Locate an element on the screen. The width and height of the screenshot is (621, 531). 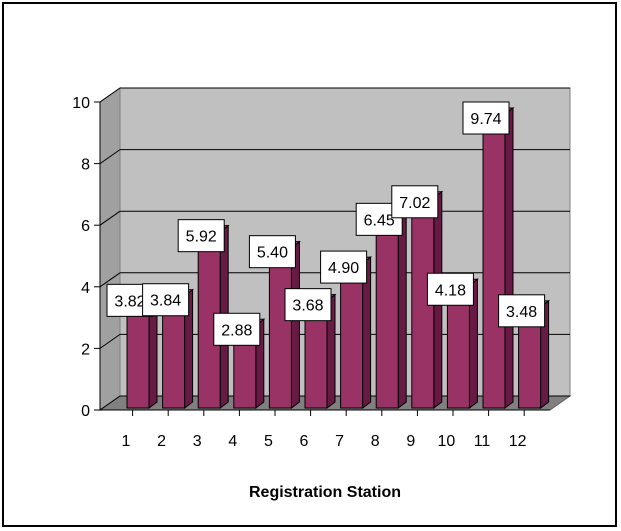
data-label: 4.18 is located at coordinates (450, 289).